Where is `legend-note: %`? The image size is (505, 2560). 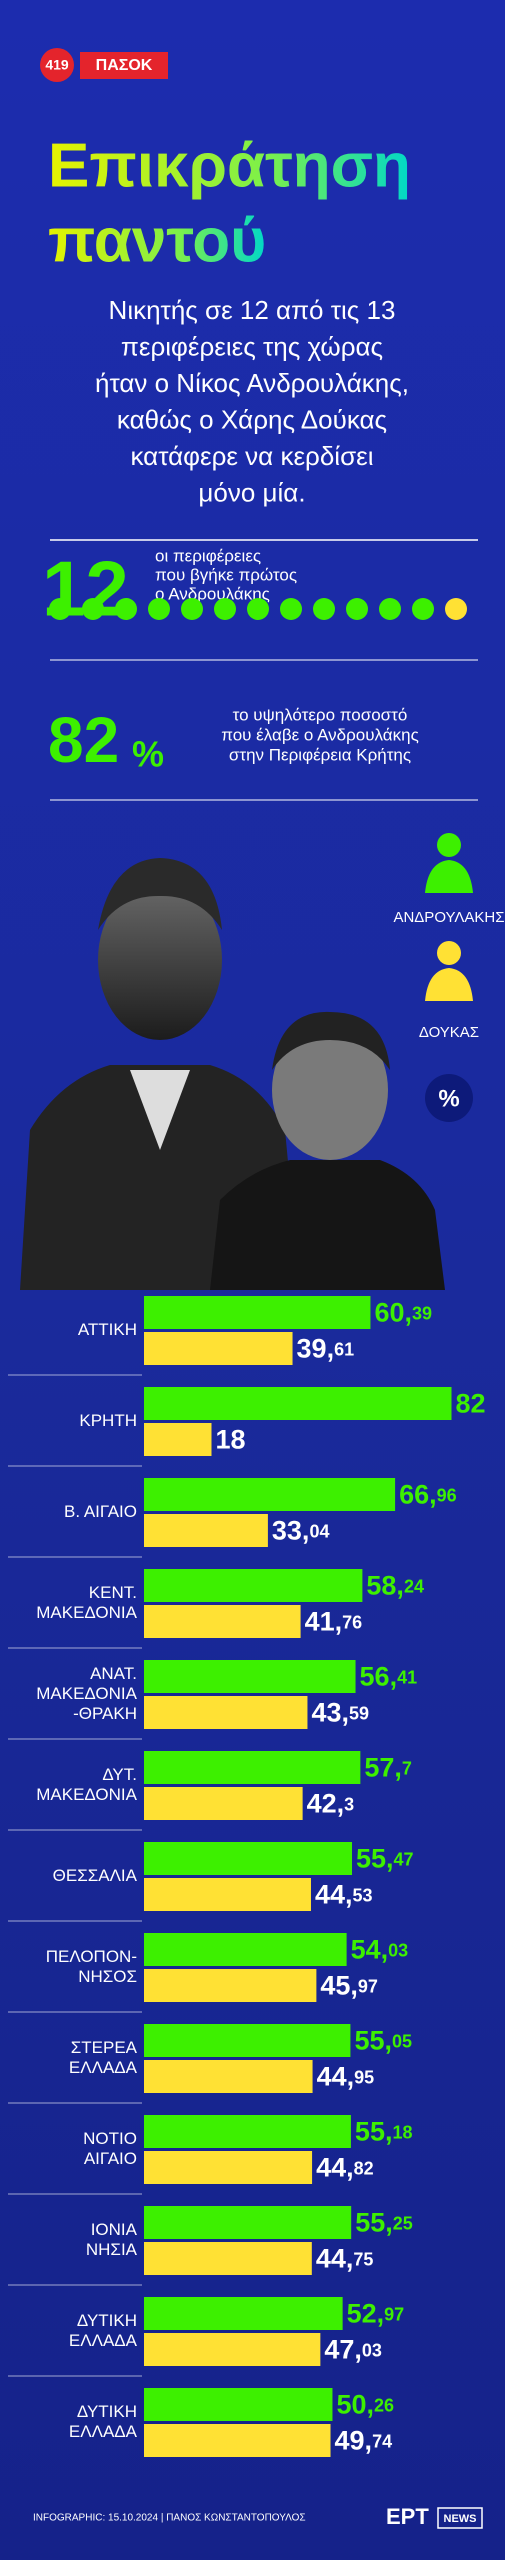
legend-note: % is located at coordinates (448, 1098).